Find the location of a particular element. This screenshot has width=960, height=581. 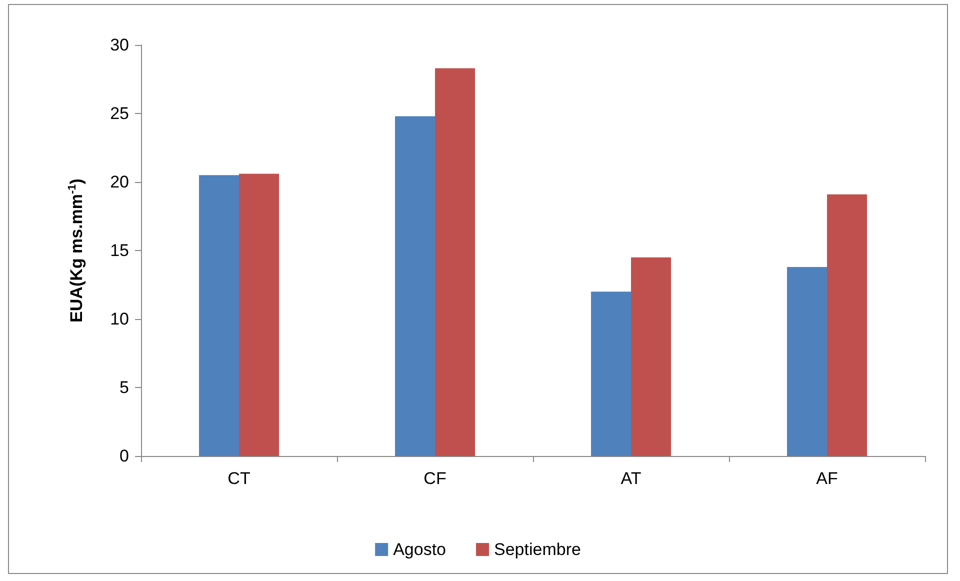

y-tick-label: 10 is located at coordinates (119, 319).